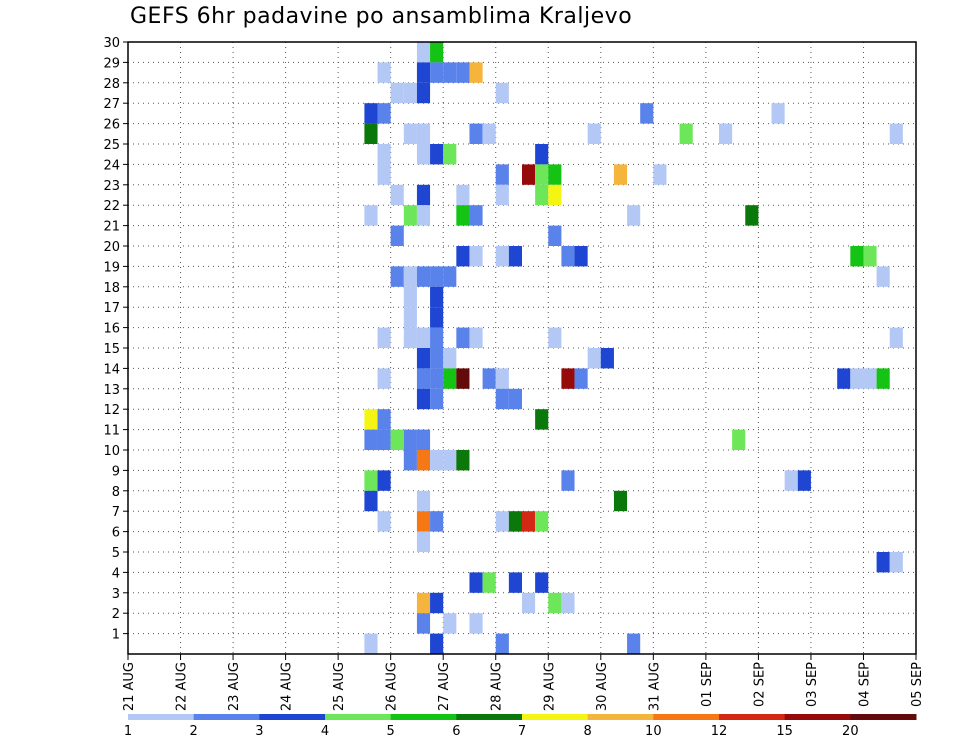 This screenshot has width=960, height=742. I want to click on legend-label: 5, so click(391, 731).